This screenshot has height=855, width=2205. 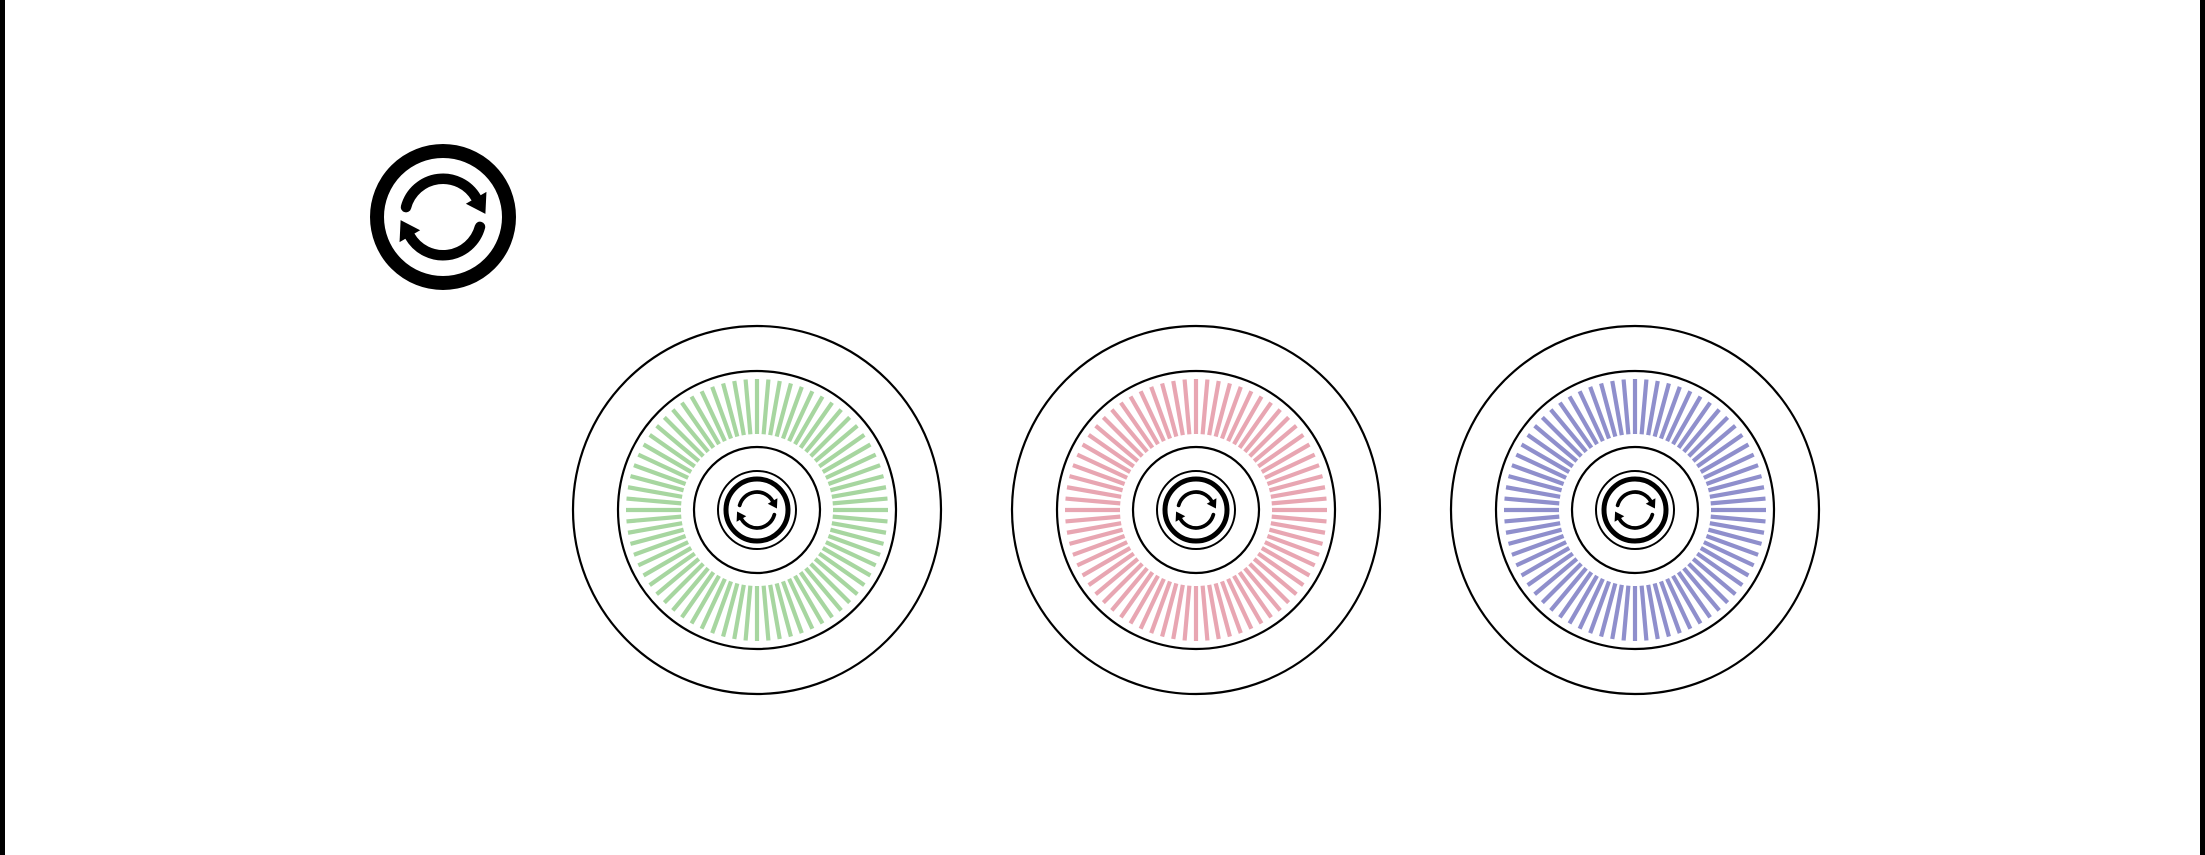 I want to click on green-dial, so click(x=757, y=510).